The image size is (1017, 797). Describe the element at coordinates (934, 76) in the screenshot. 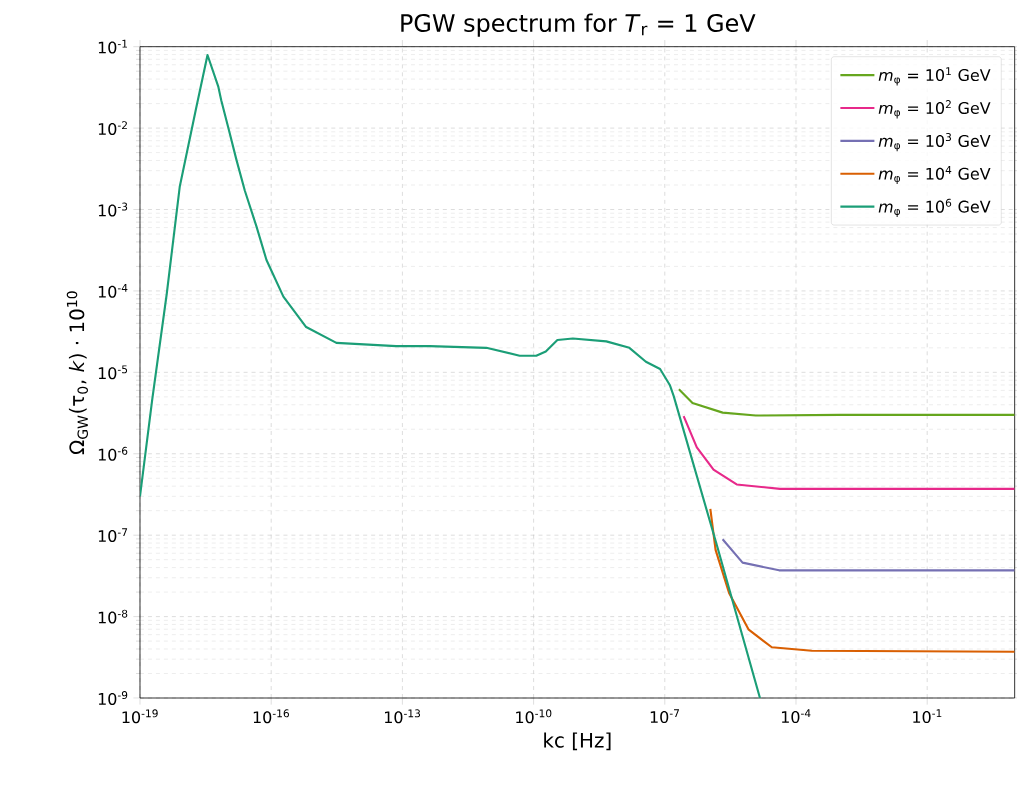

I see `legend-label: m$_{φ}$ = 10$^{1}$ GeV` at that location.